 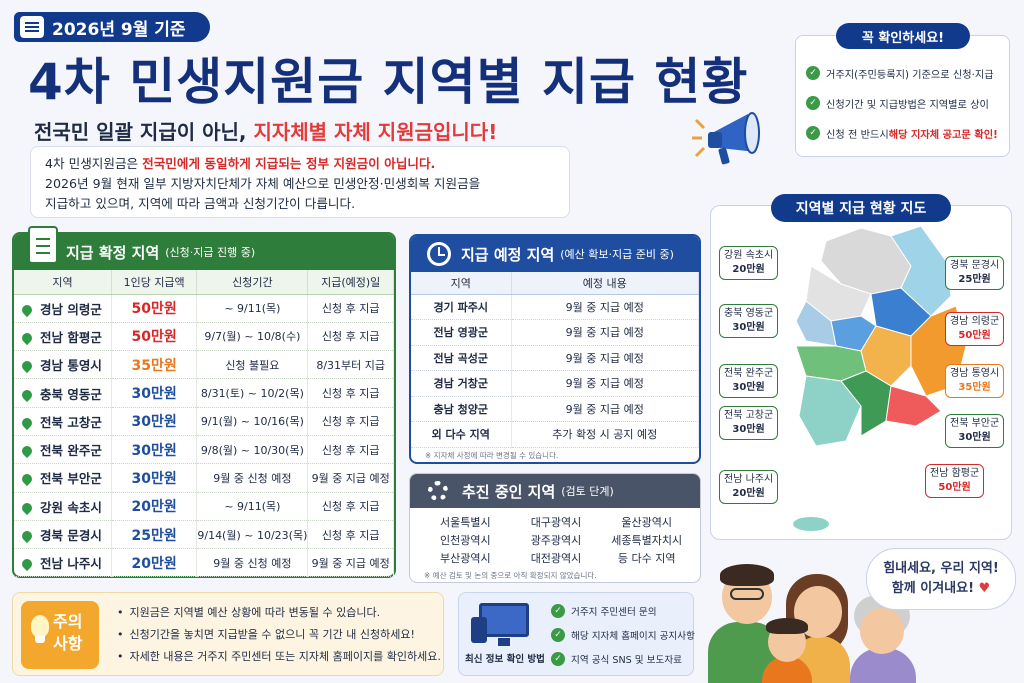 I want to click on map-label-amount: 30만원, so click(x=748, y=429).